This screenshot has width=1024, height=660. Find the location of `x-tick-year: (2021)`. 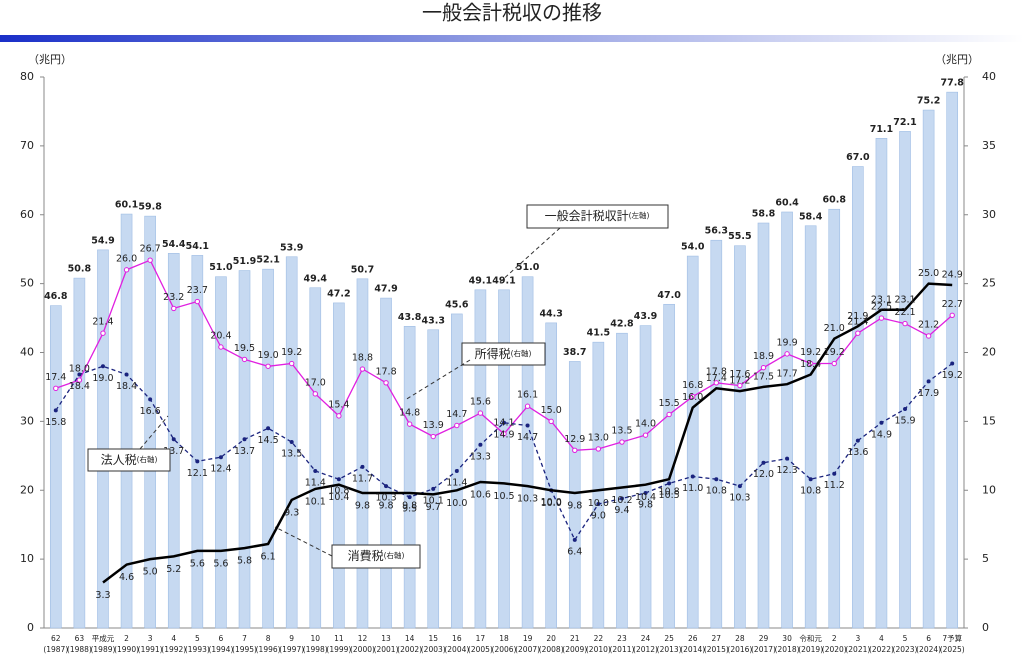

x-tick-year: (2021) is located at coordinates (857, 649).